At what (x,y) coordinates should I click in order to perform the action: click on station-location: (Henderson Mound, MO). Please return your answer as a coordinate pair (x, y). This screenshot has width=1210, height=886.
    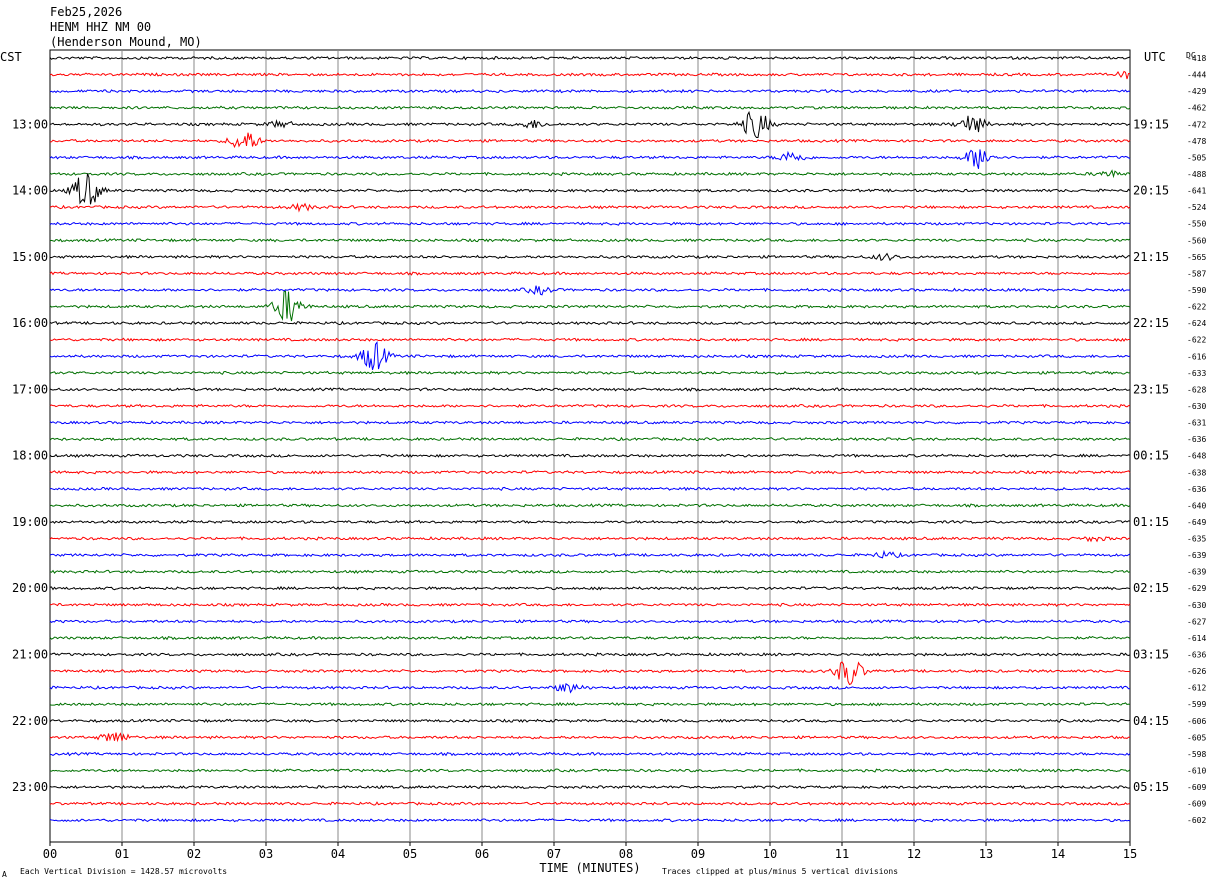
    Looking at the image, I should click on (126, 42).